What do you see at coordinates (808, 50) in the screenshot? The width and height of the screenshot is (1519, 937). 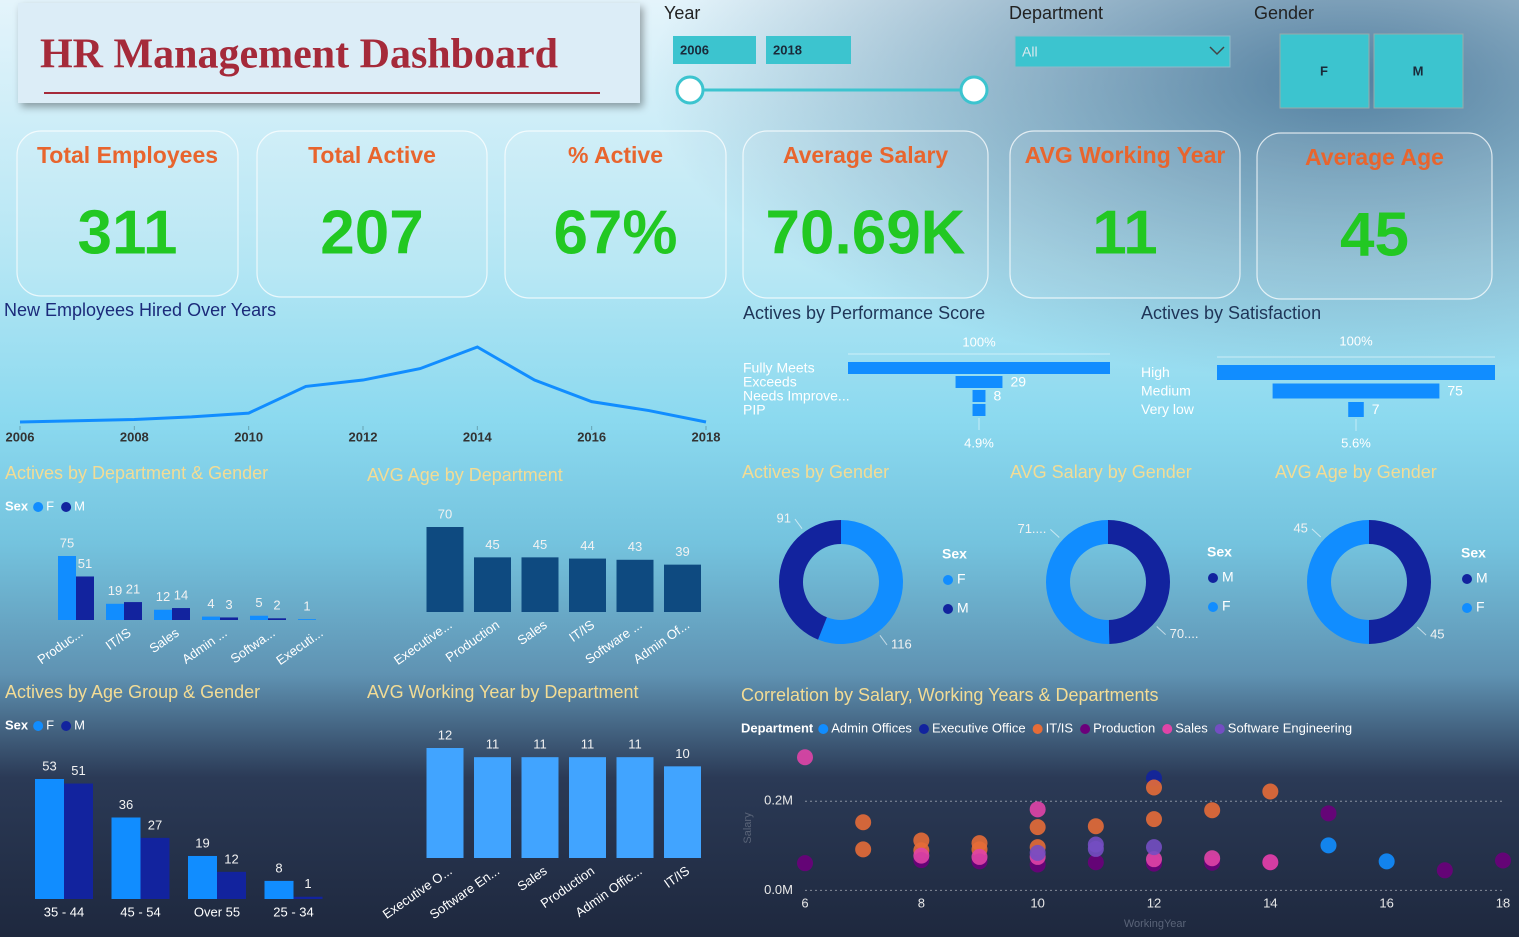 I see `year-end-box` at bounding box center [808, 50].